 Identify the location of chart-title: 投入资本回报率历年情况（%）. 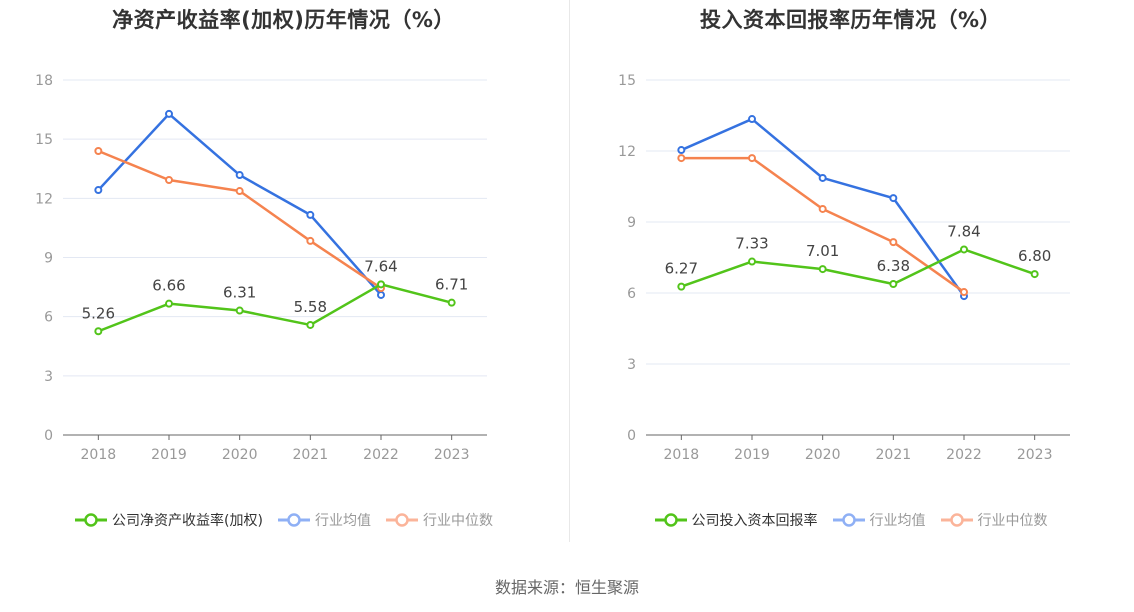
(850, 20).